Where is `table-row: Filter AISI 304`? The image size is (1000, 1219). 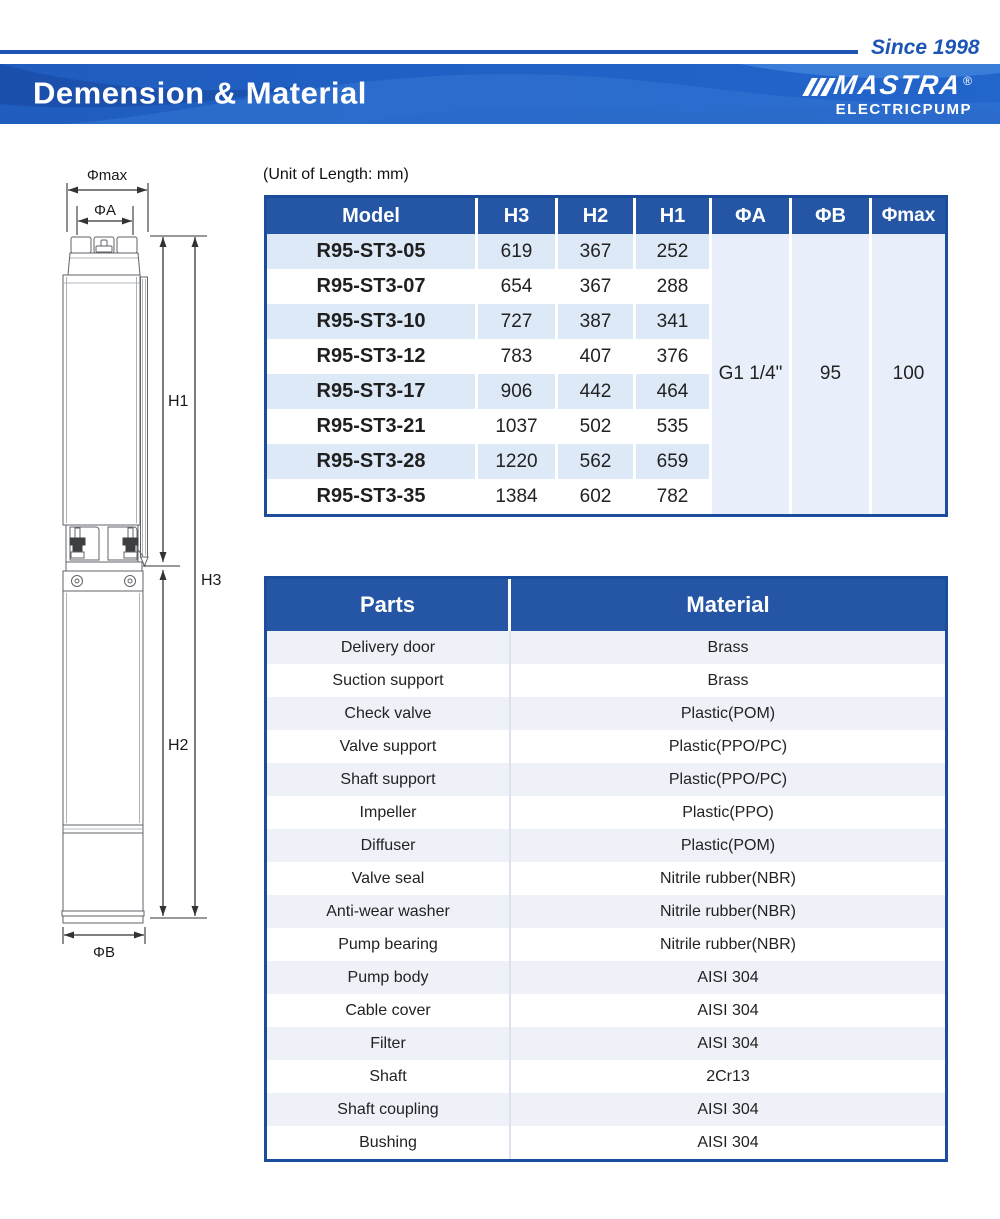 table-row: Filter AISI 304 is located at coordinates (606, 1043).